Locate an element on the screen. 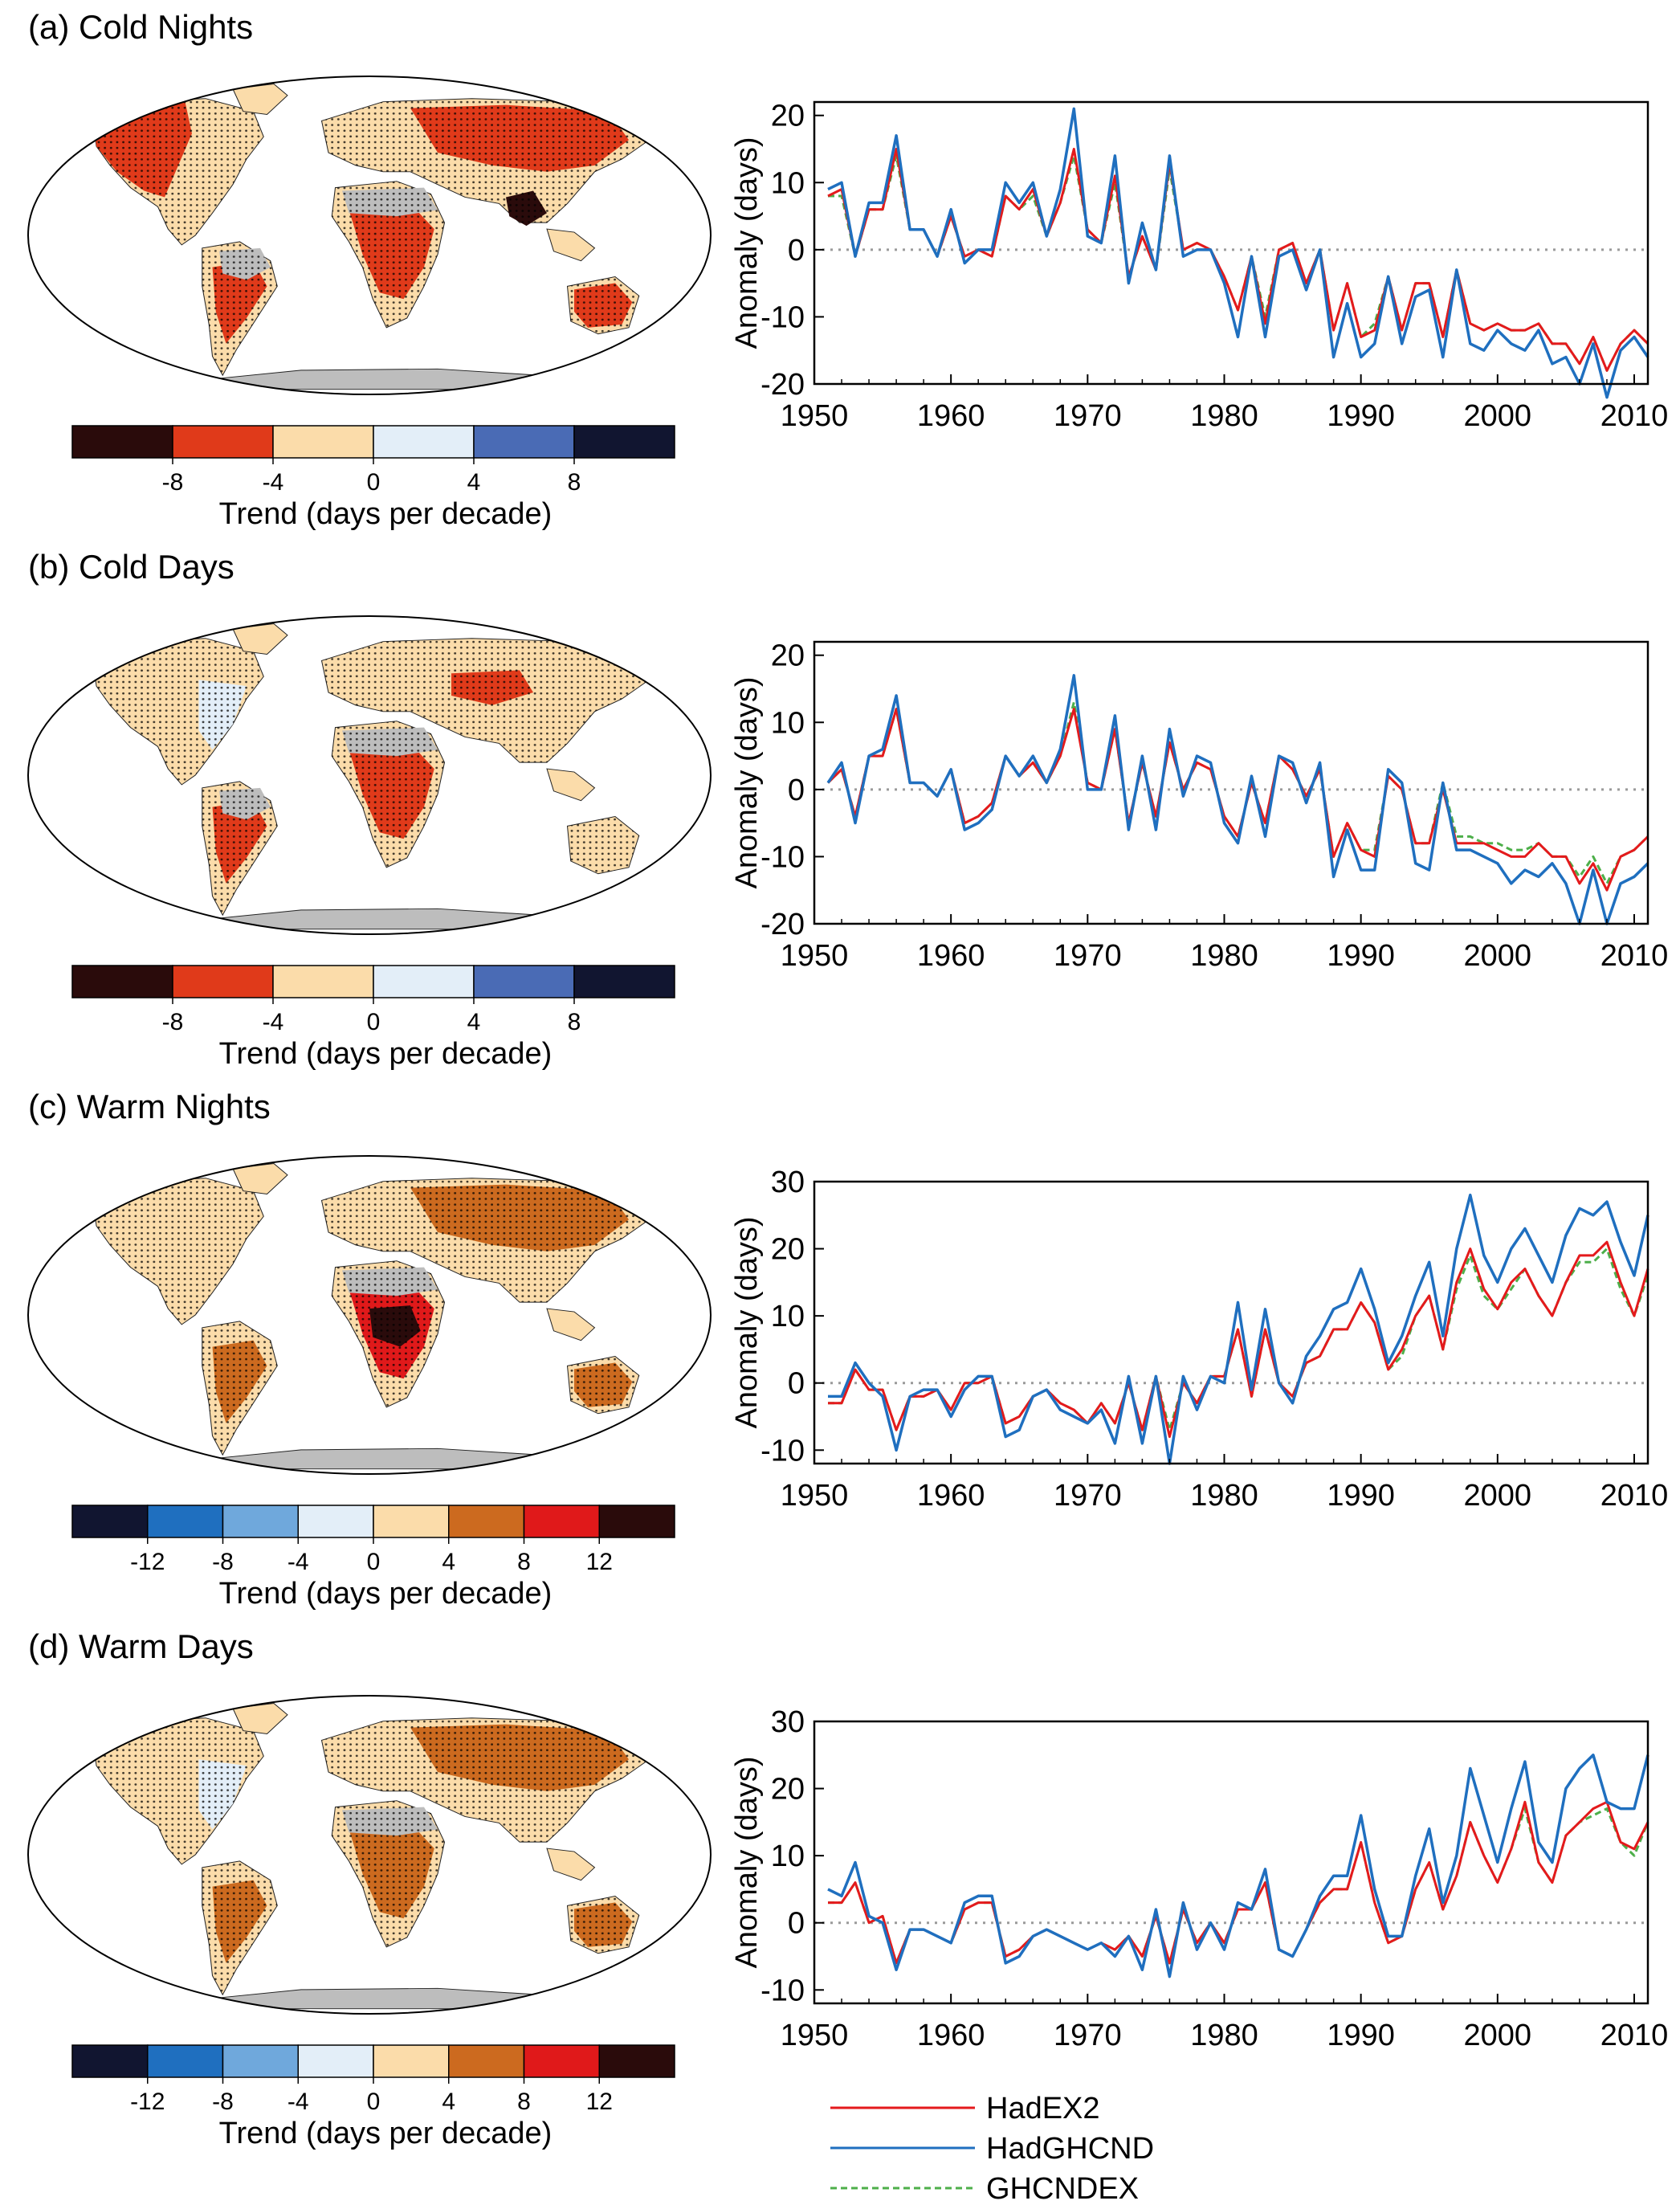 The width and height of the screenshot is (1680, 2209). legend-label-hadghcnd: HadGHCND is located at coordinates (1070, 2149).